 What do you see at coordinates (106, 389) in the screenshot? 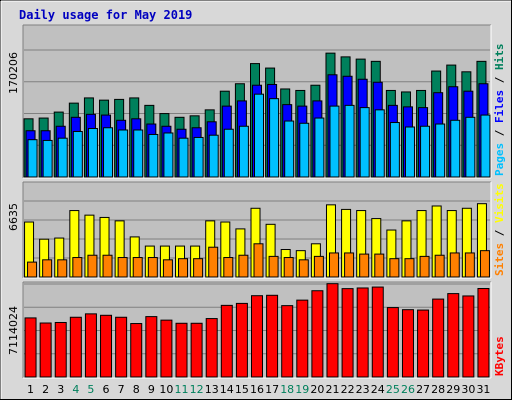
I see `day-label-6: 6` at bounding box center [106, 389].